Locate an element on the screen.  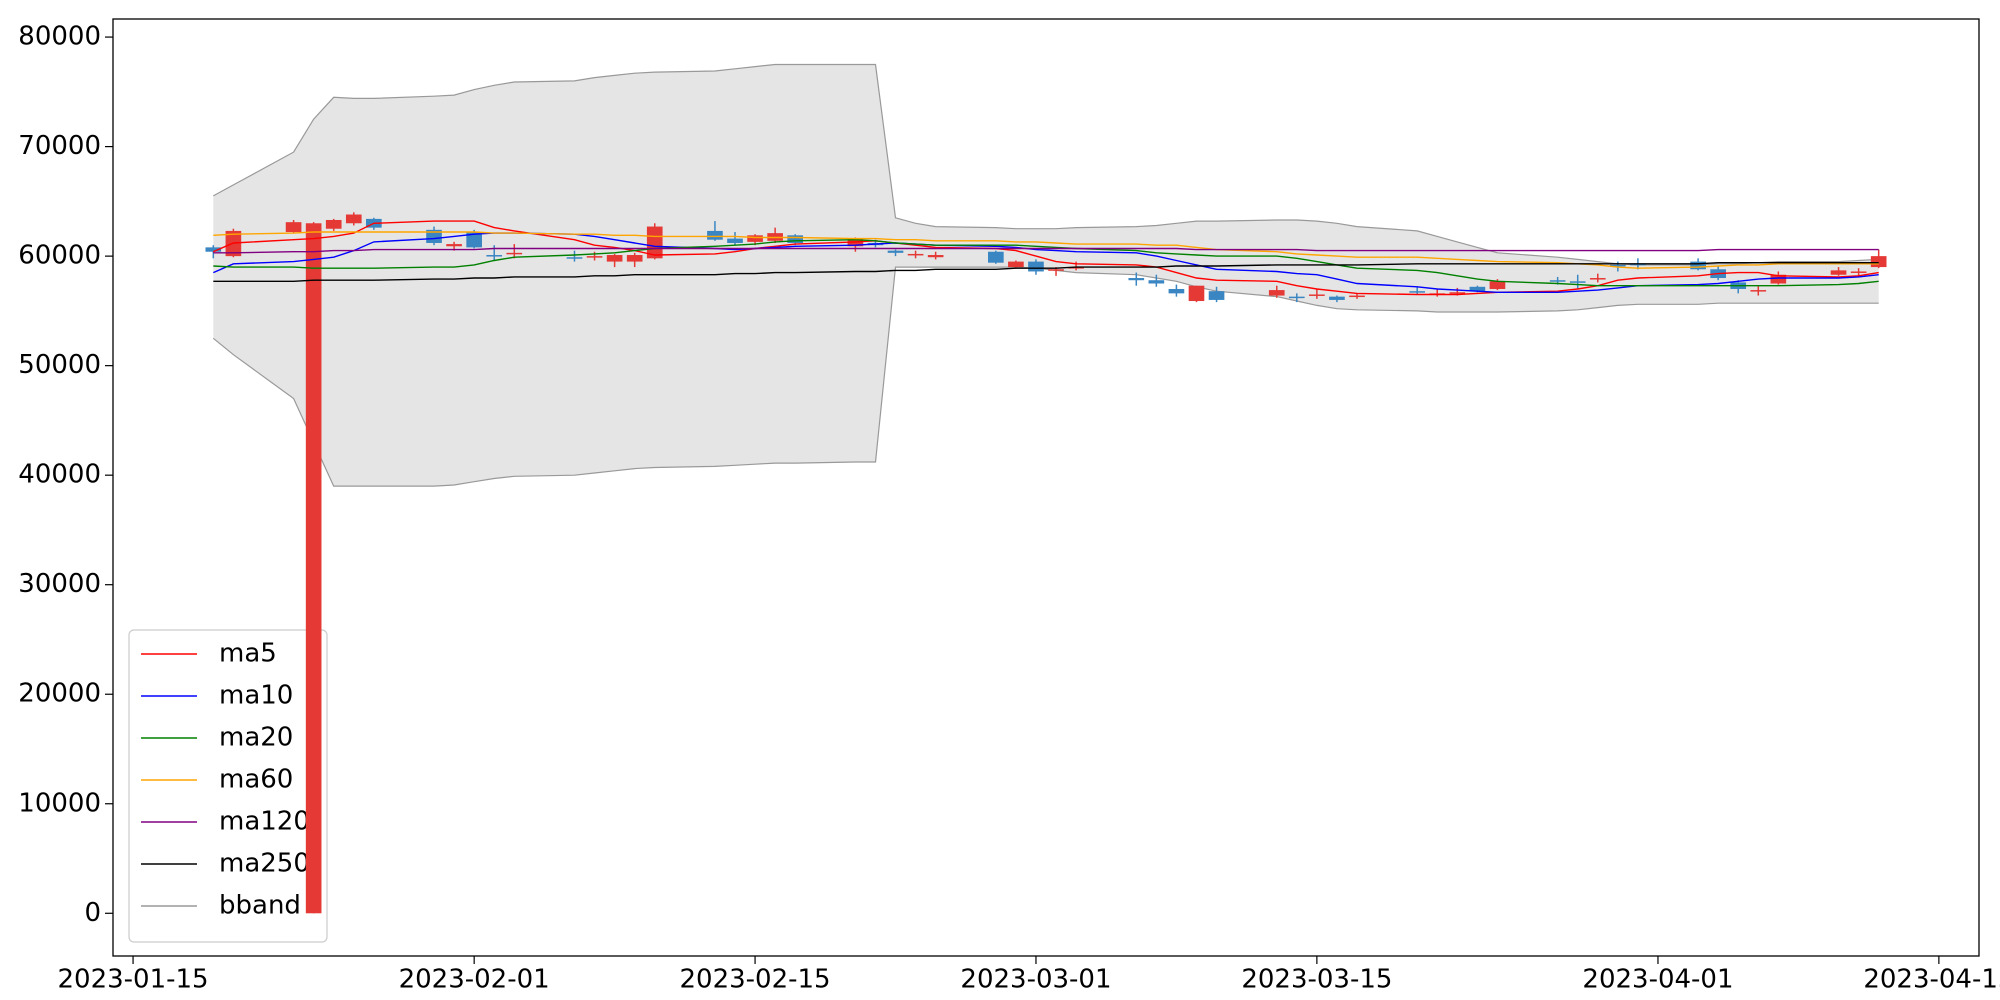
legend: ma5 ma10 ma20 ma60 ma120 ma250 bband is located at coordinates (228, 786).